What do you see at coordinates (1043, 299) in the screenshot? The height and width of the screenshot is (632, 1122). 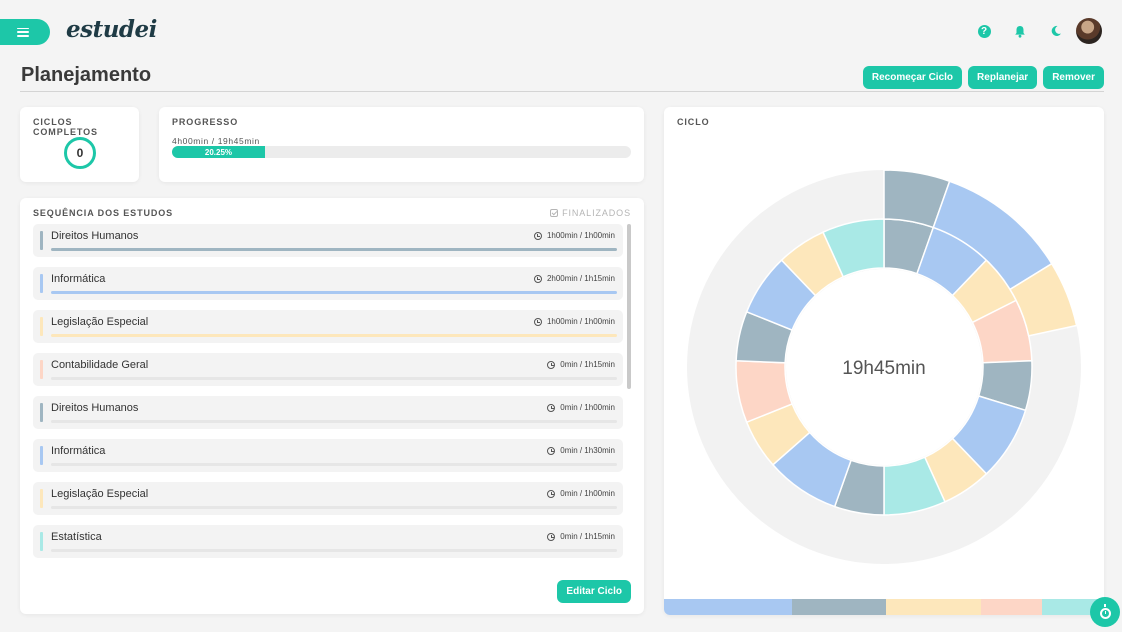 I see `donut-outer-segment` at bounding box center [1043, 299].